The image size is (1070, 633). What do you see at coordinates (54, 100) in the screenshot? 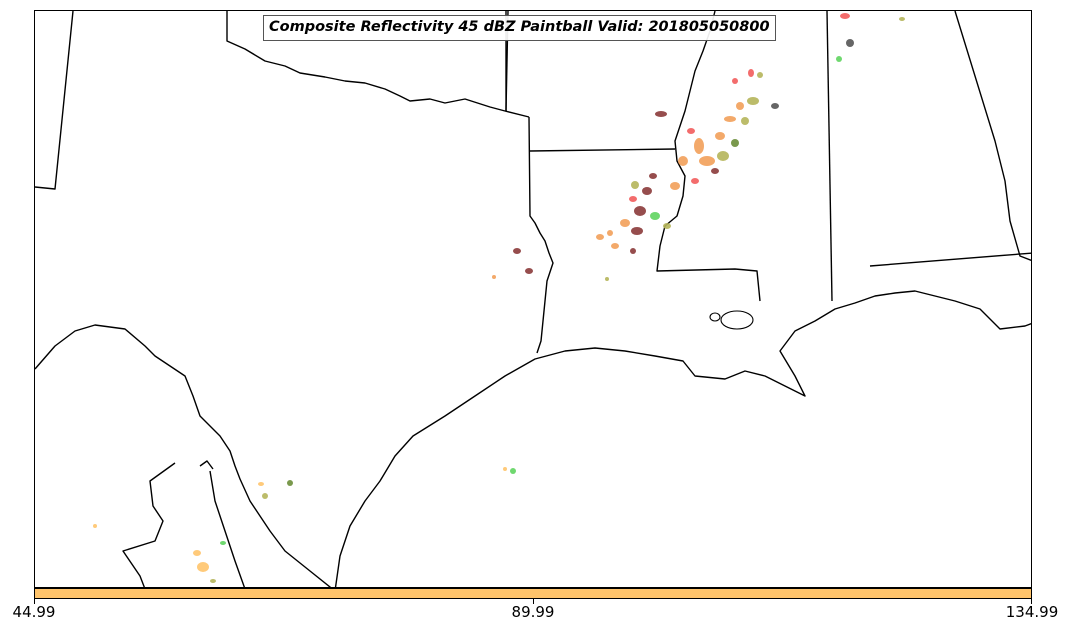
I see `state-border-nm-tx` at bounding box center [54, 100].